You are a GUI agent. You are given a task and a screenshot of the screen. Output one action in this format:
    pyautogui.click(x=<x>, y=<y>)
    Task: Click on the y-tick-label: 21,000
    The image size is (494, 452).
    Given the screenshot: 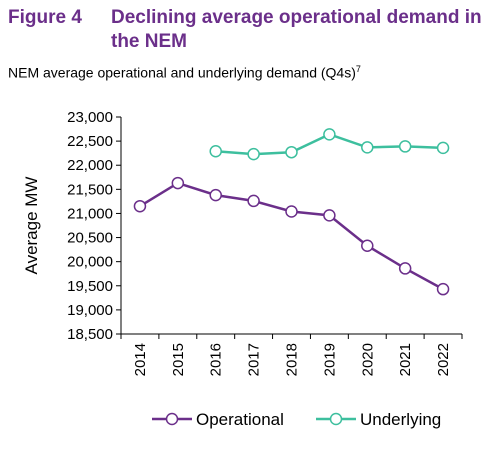 What is the action you would take?
    pyautogui.click(x=90, y=213)
    